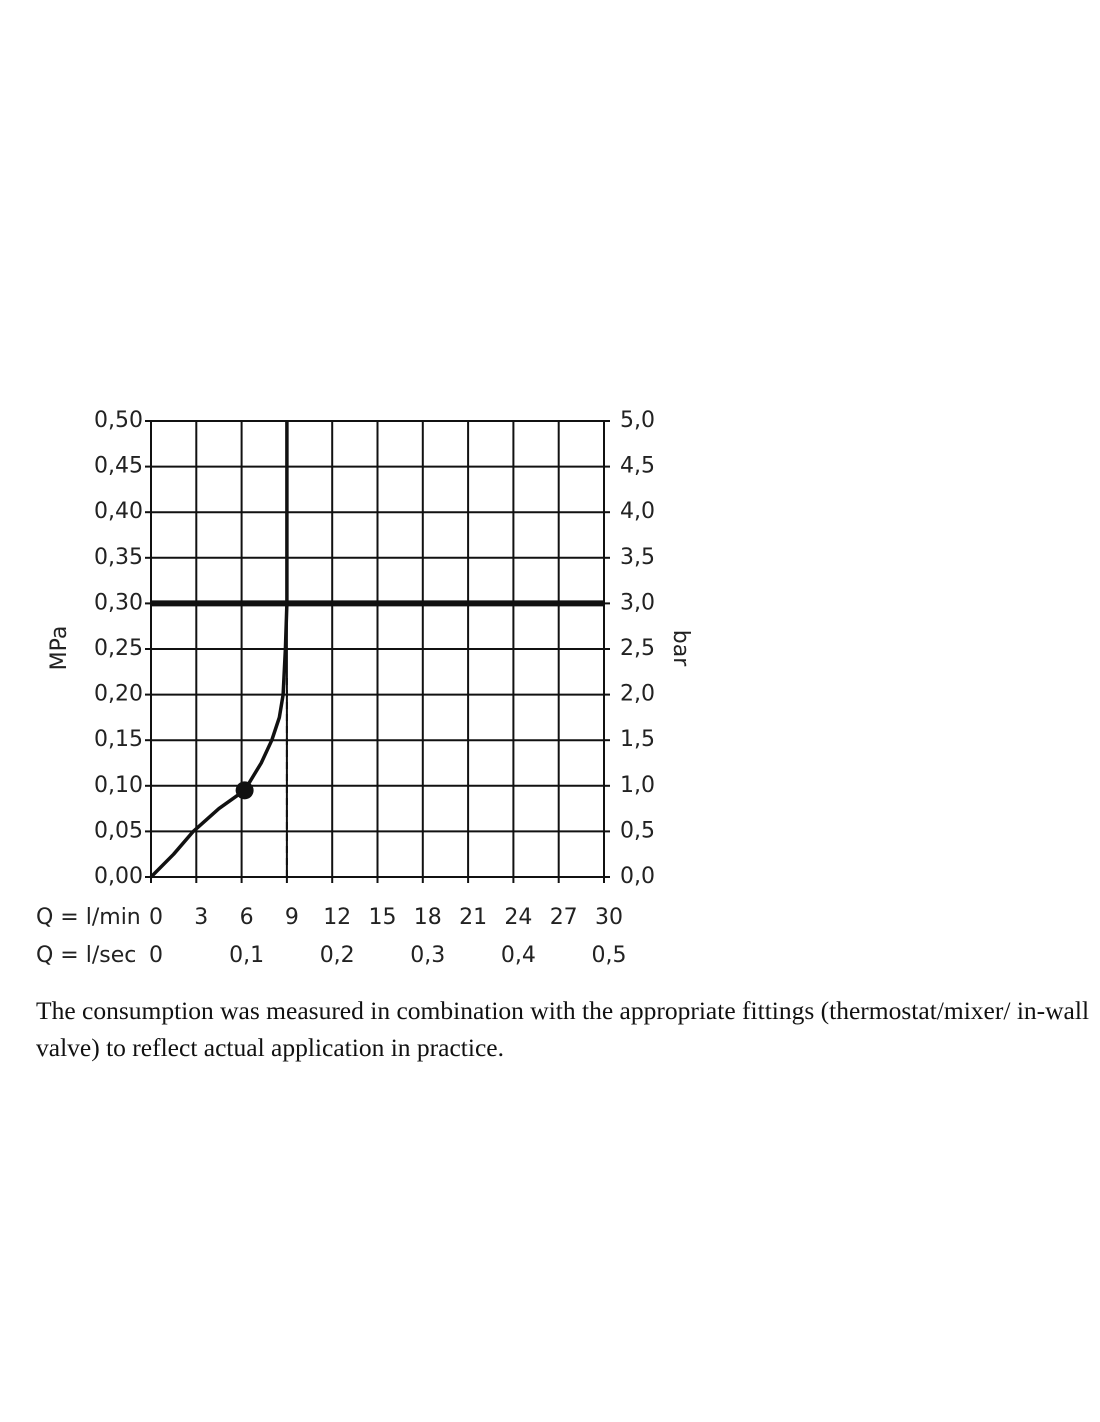 The width and height of the screenshot is (1100, 1422). What do you see at coordinates (118, 420) in the screenshot?
I see `y-tick-label: 0,50` at bounding box center [118, 420].